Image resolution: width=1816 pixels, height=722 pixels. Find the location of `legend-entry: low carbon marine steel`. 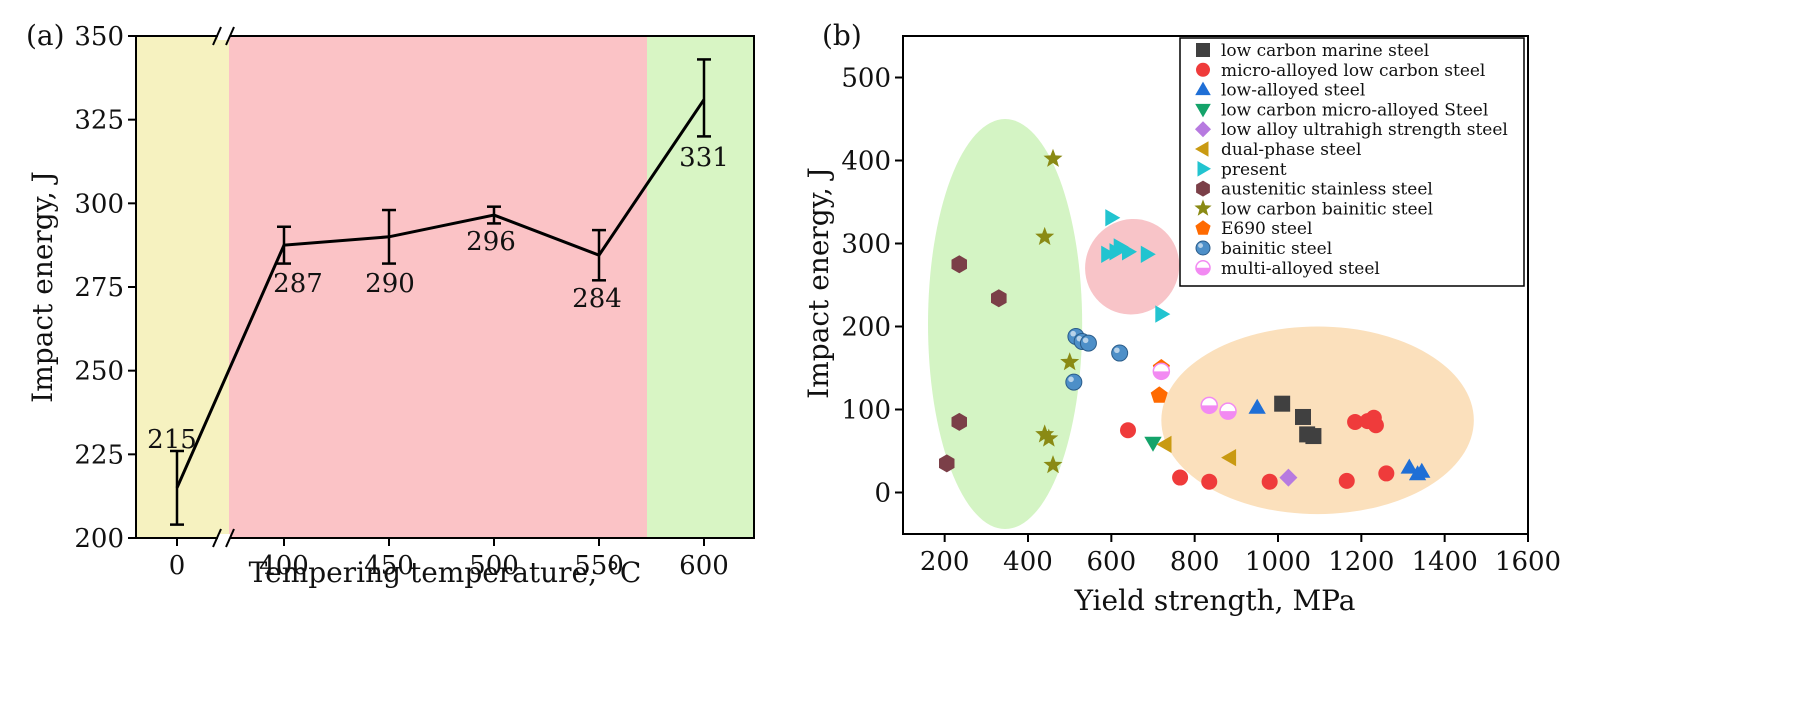

legend-entry: low carbon marine steel is located at coordinates (1312, 51).